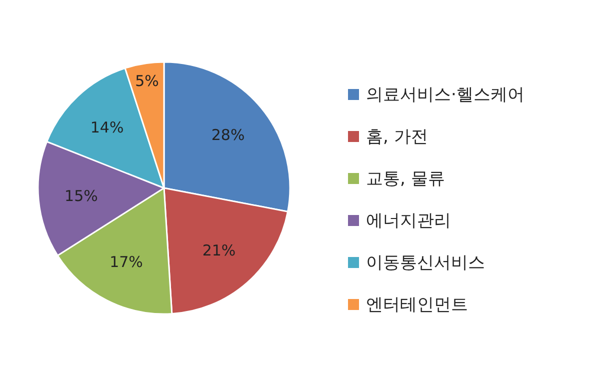 The image size is (600, 389). I want to click on data-label: 5%, so click(147, 81).